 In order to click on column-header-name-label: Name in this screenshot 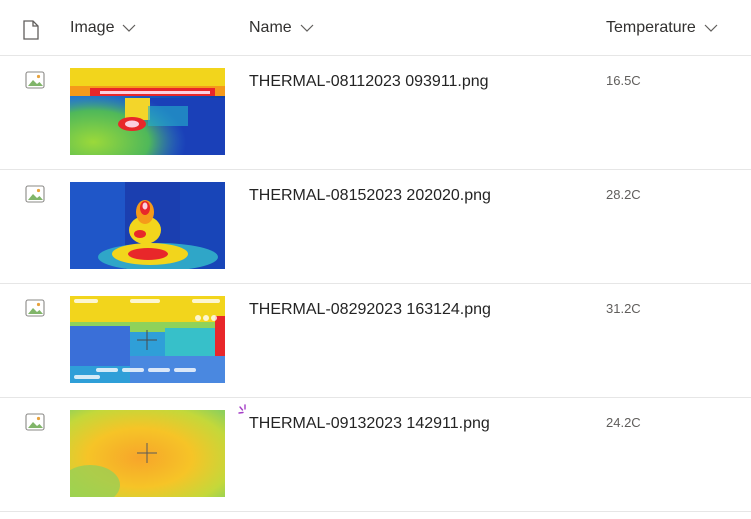, I will do `click(270, 27)`.